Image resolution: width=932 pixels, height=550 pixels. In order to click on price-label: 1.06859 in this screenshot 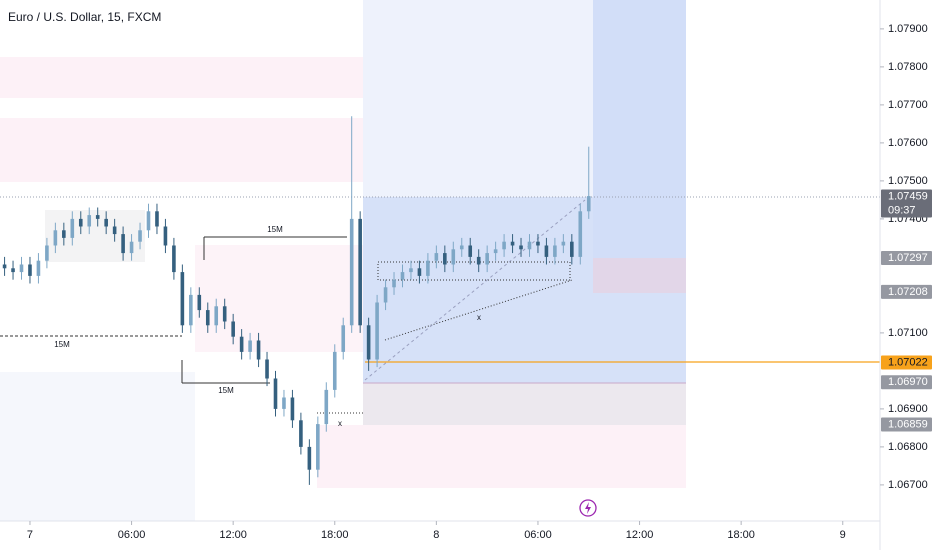, I will do `click(908, 424)`.